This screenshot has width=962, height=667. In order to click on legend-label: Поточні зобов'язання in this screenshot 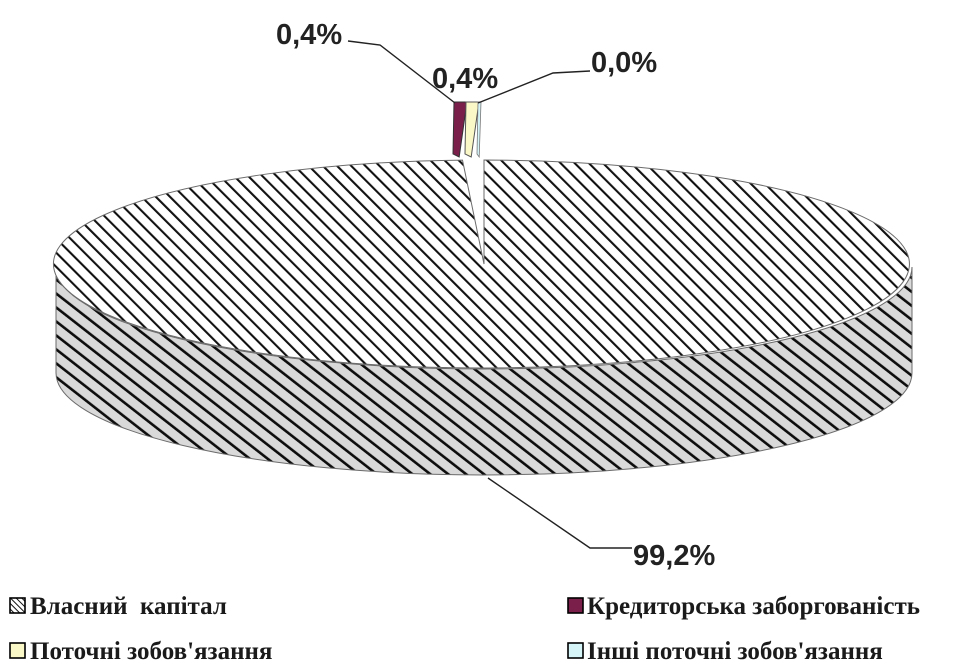, I will do `click(151, 651)`.